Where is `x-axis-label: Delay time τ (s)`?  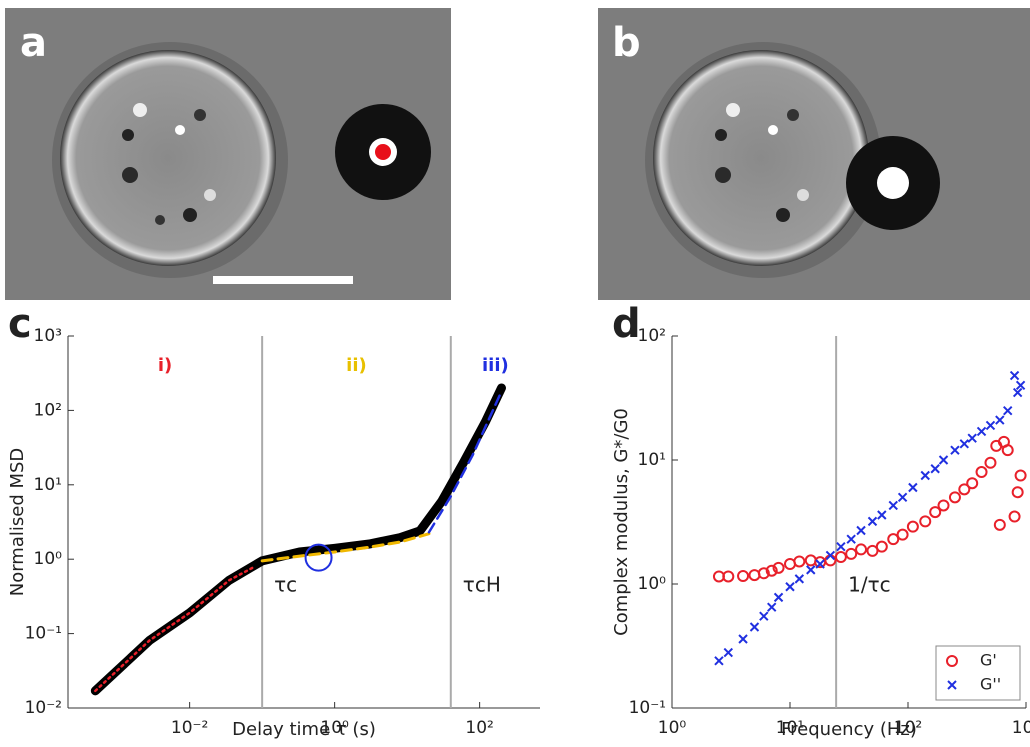 x-axis-label: Delay time τ (s) is located at coordinates (304, 729).